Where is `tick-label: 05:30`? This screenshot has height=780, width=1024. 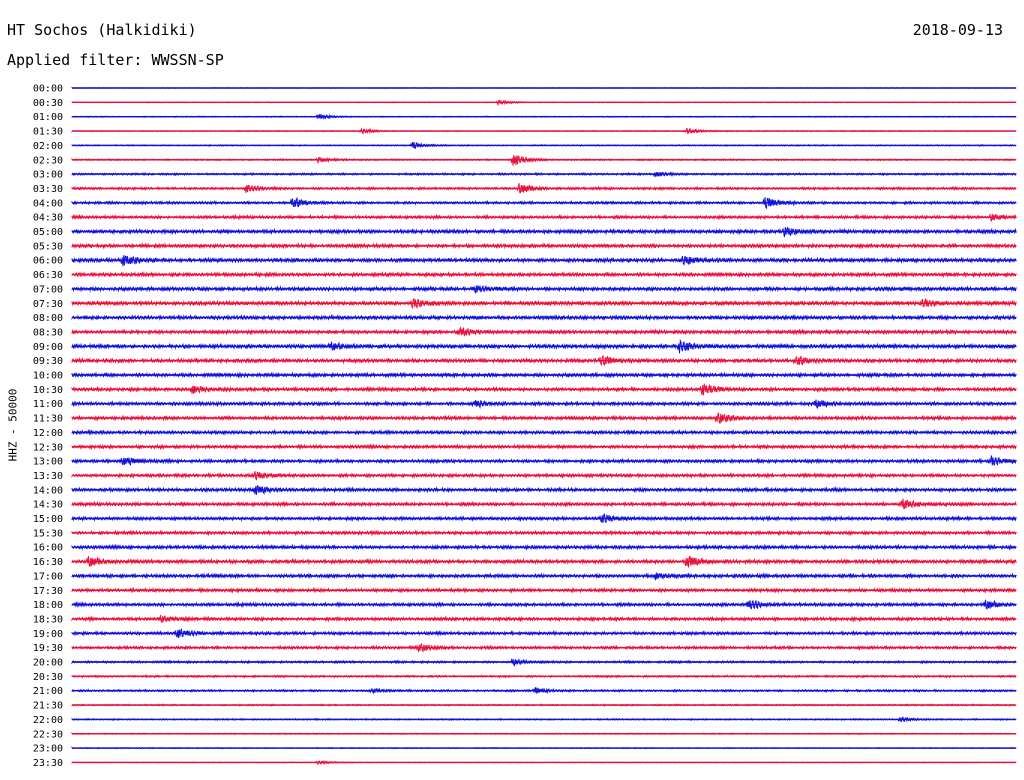 tick-label: 05:30 is located at coordinates (48, 246).